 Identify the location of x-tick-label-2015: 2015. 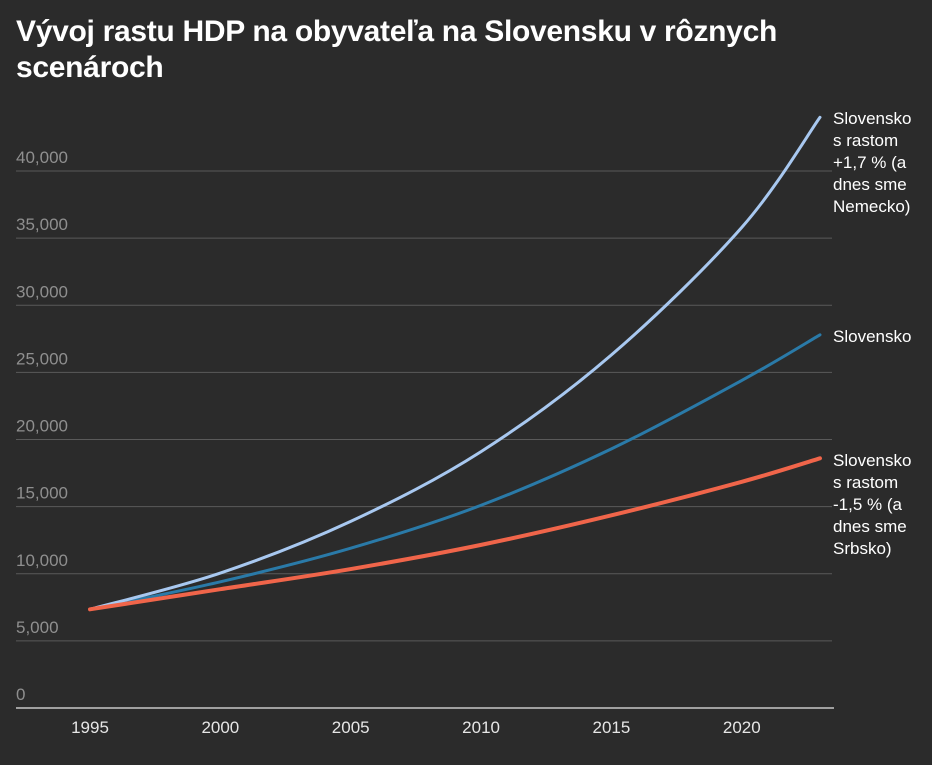
(612, 727).